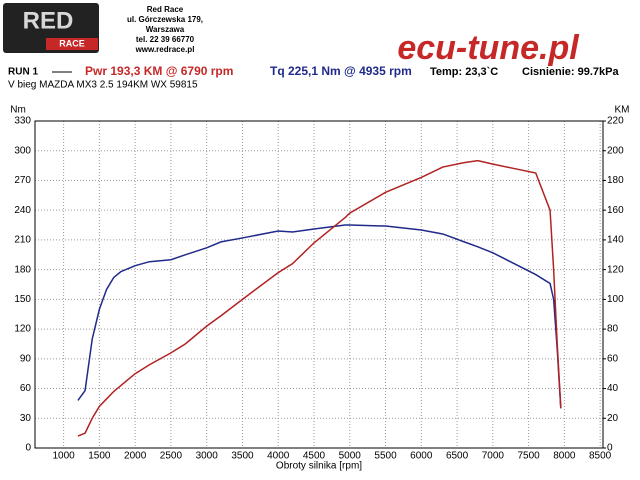  What do you see at coordinates (613, 358) in the screenshot?
I see `y2-tick-label: 60` at bounding box center [613, 358].